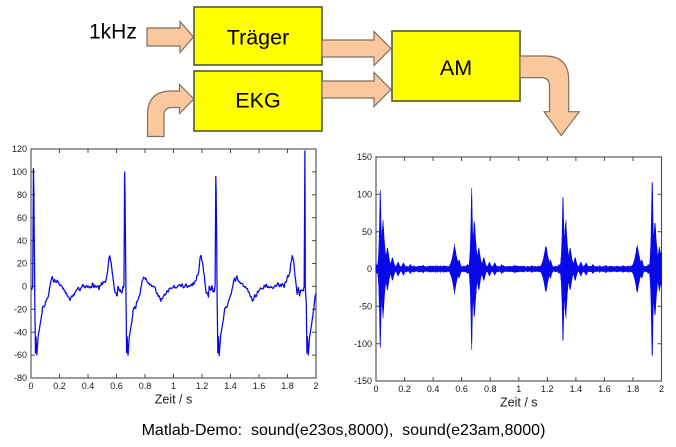 This screenshot has height=447, width=676. I want to click on svg-text: 1kHz, so click(113, 32).